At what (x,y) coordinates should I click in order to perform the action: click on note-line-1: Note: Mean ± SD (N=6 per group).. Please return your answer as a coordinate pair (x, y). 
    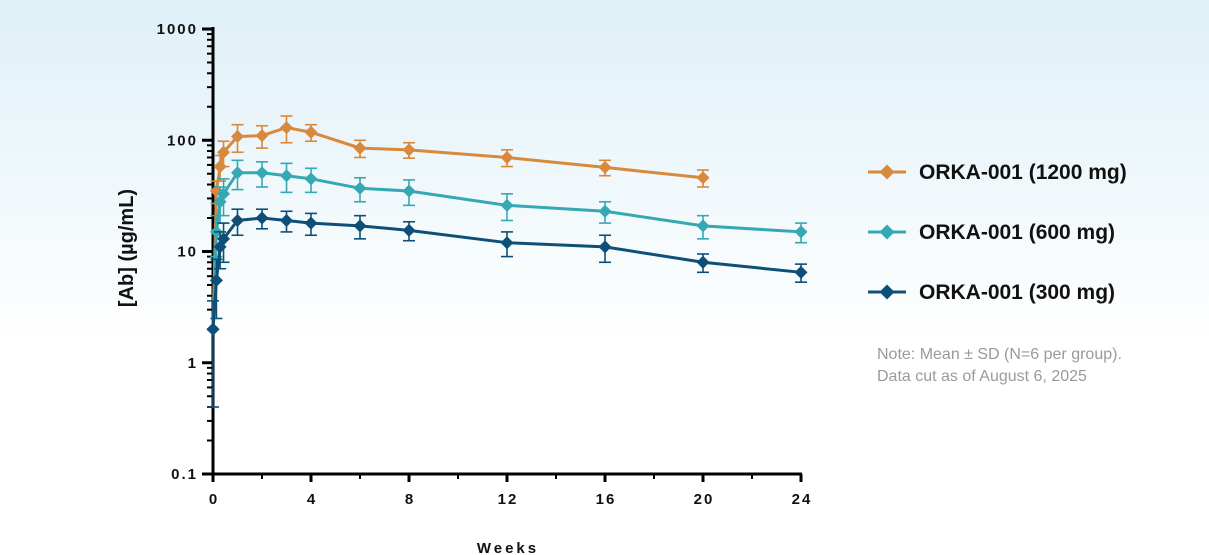
    Looking at the image, I should click on (999, 354).